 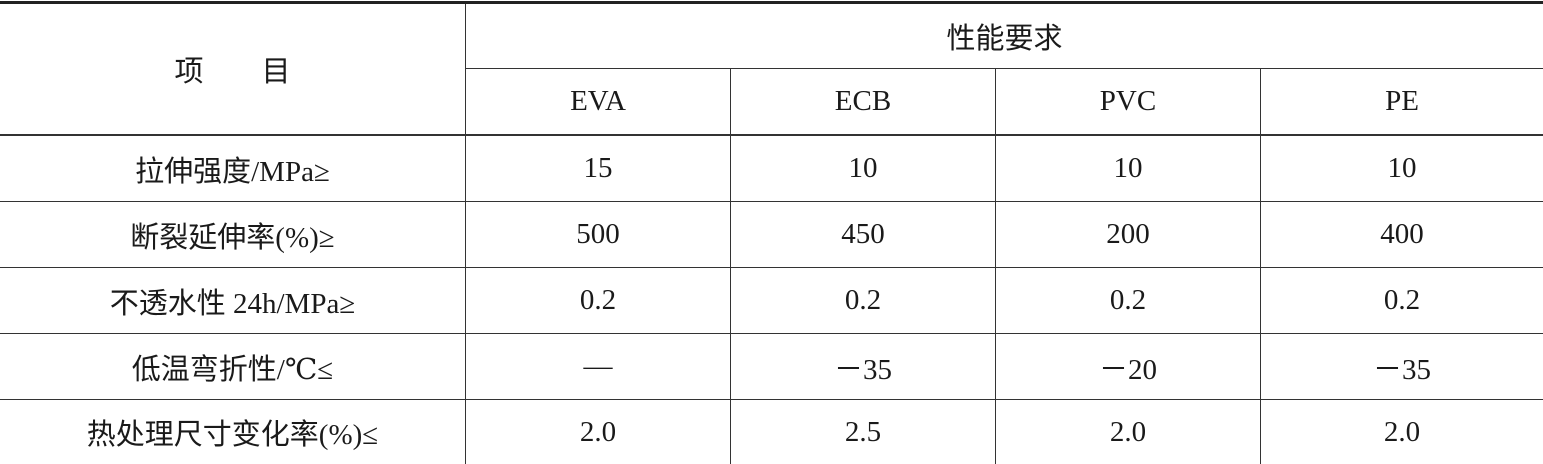 I want to click on column-header-ecb: ECB, so click(x=863, y=101).